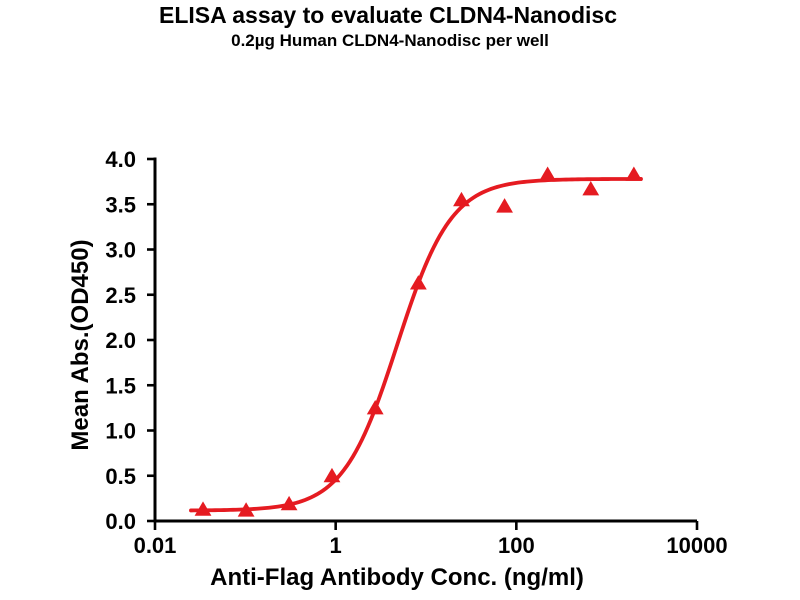 The height and width of the screenshot is (600, 800). What do you see at coordinates (120, 340) in the screenshot?
I see `y-tick-label: 2.0` at bounding box center [120, 340].